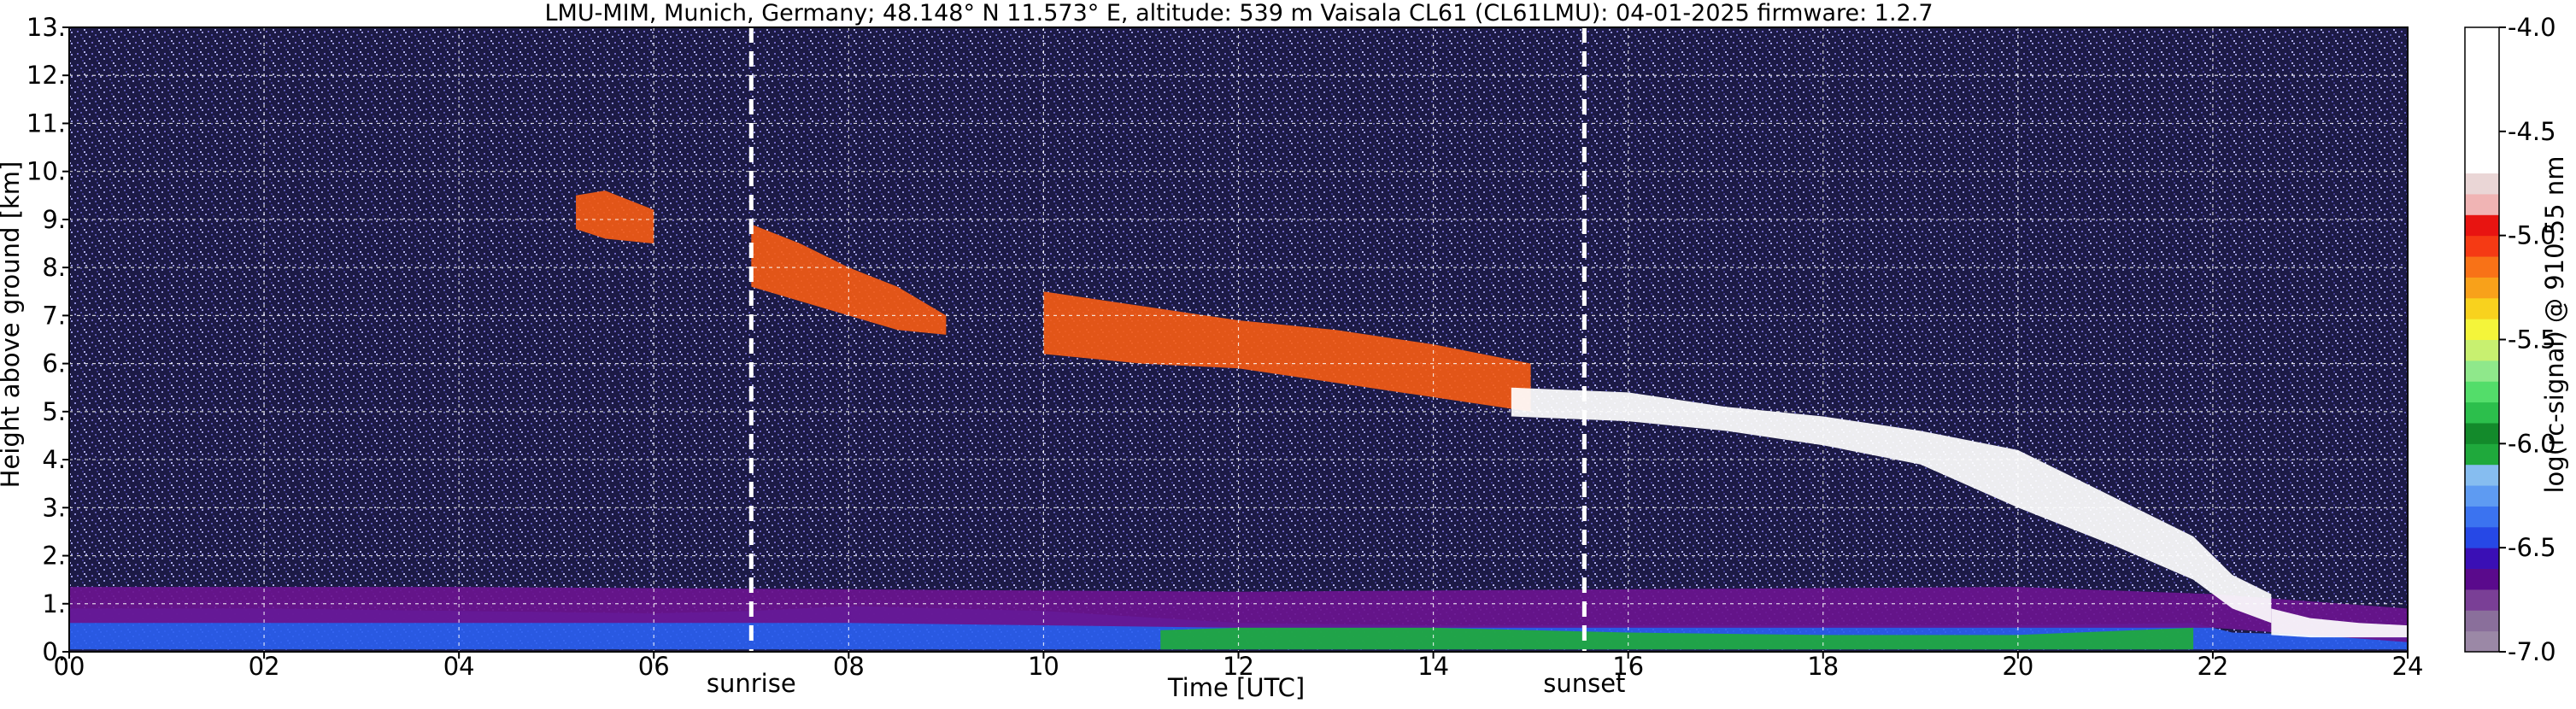 The height and width of the screenshot is (709, 2576). What do you see at coordinates (2532, 339) in the screenshot?
I see `colorbar-tick-label-3: -5.5` at bounding box center [2532, 339].